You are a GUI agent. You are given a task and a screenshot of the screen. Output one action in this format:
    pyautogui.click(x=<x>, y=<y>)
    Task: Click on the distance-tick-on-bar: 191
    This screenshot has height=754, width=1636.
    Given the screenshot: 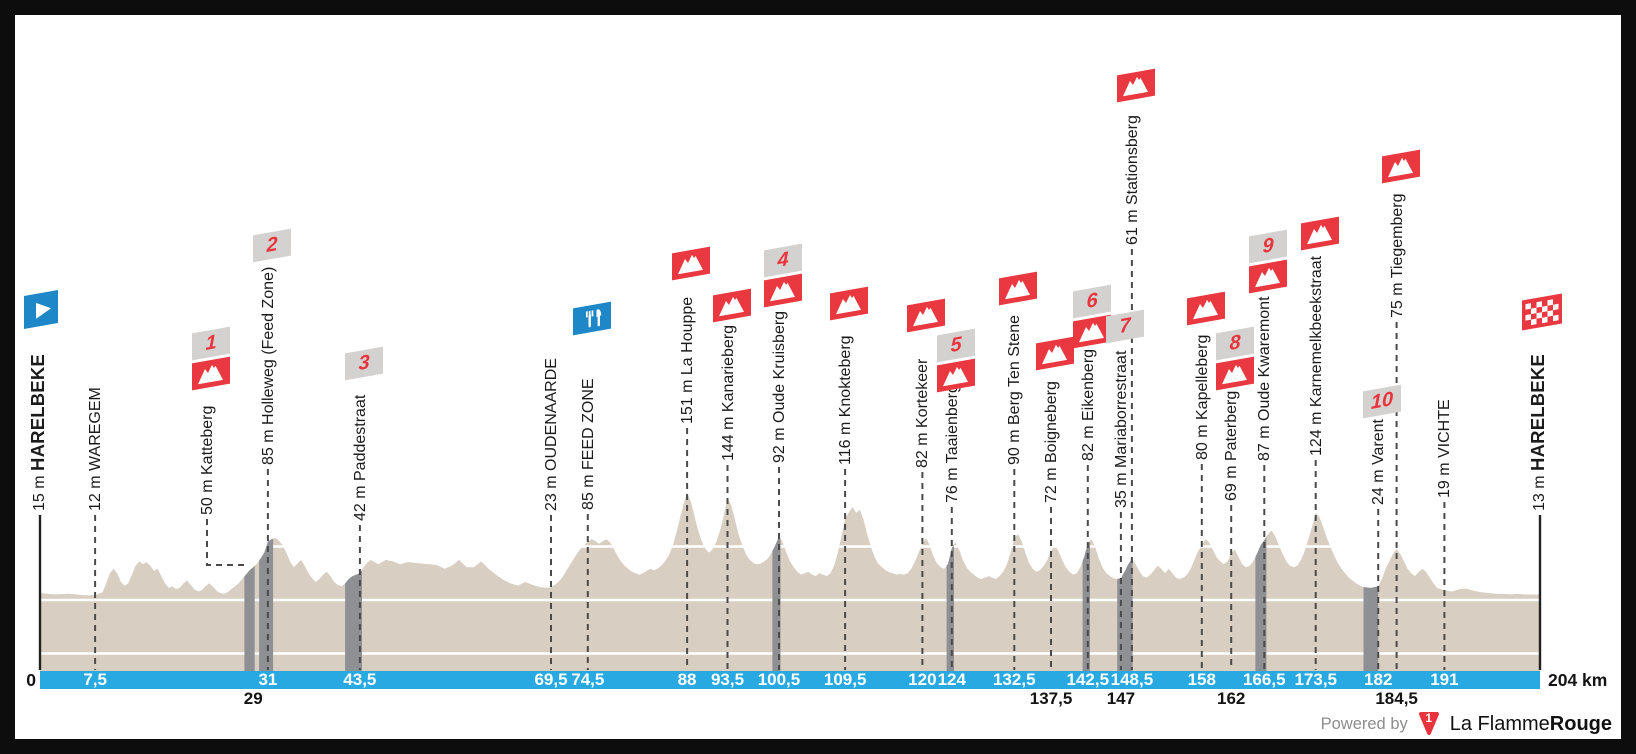 What is the action you would take?
    pyautogui.click(x=1444, y=679)
    